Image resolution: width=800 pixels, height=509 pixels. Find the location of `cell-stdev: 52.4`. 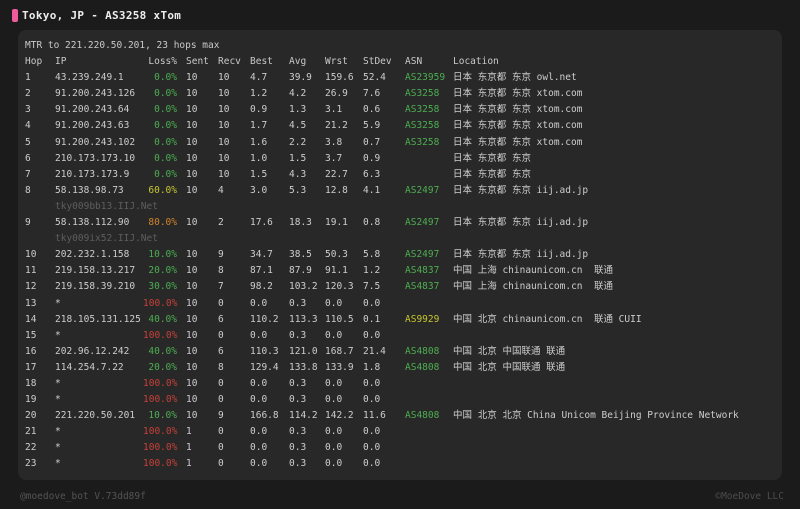

cell-stdev: 52.4 is located at coordinates (374, 78).